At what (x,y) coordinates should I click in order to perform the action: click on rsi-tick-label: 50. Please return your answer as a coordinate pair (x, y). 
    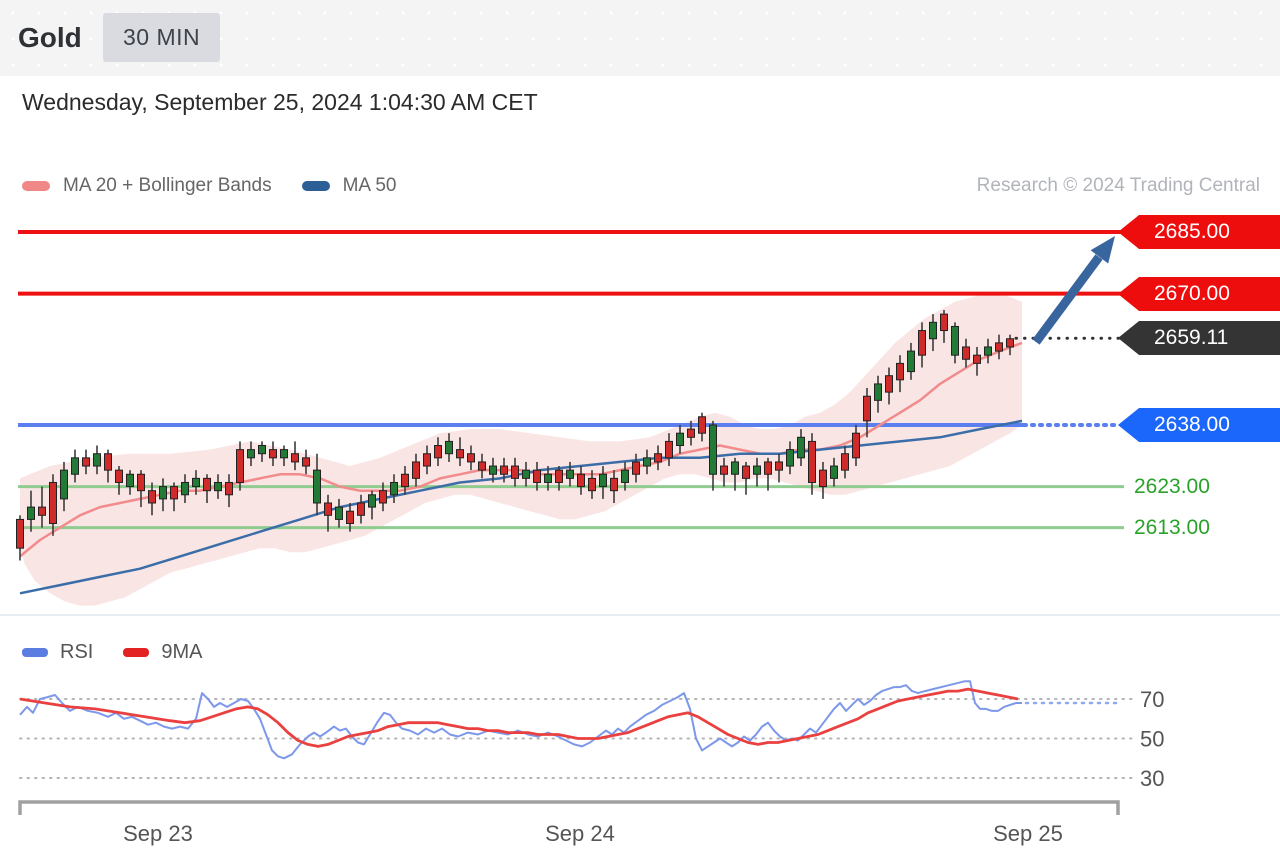
    Looking at the image, I should click on (1152, 739).